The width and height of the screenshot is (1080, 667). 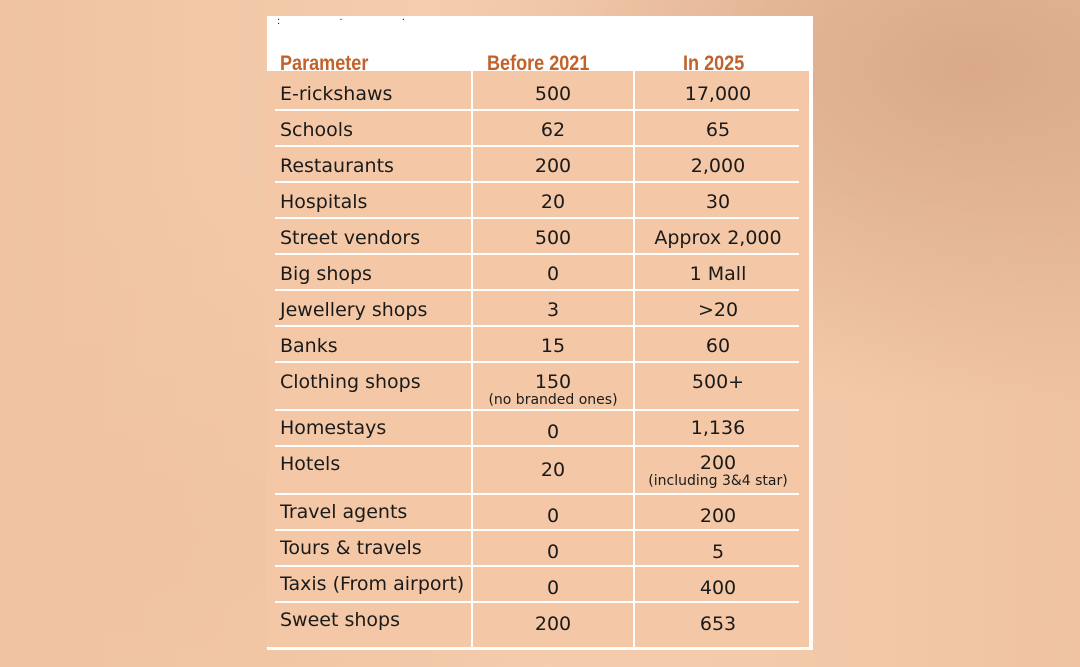 I want to click on cell-parameter: Hospitals, so click(x=324, y=202).